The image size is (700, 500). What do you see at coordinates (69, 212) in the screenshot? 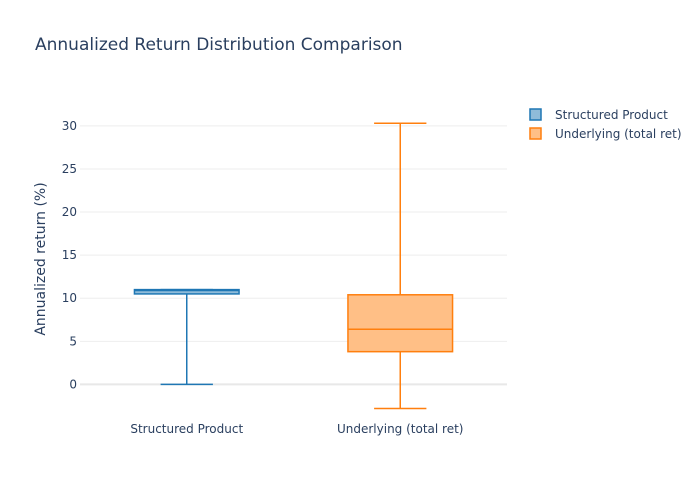
I see `y-tick-label: 20` at bounding box center [69, 212].